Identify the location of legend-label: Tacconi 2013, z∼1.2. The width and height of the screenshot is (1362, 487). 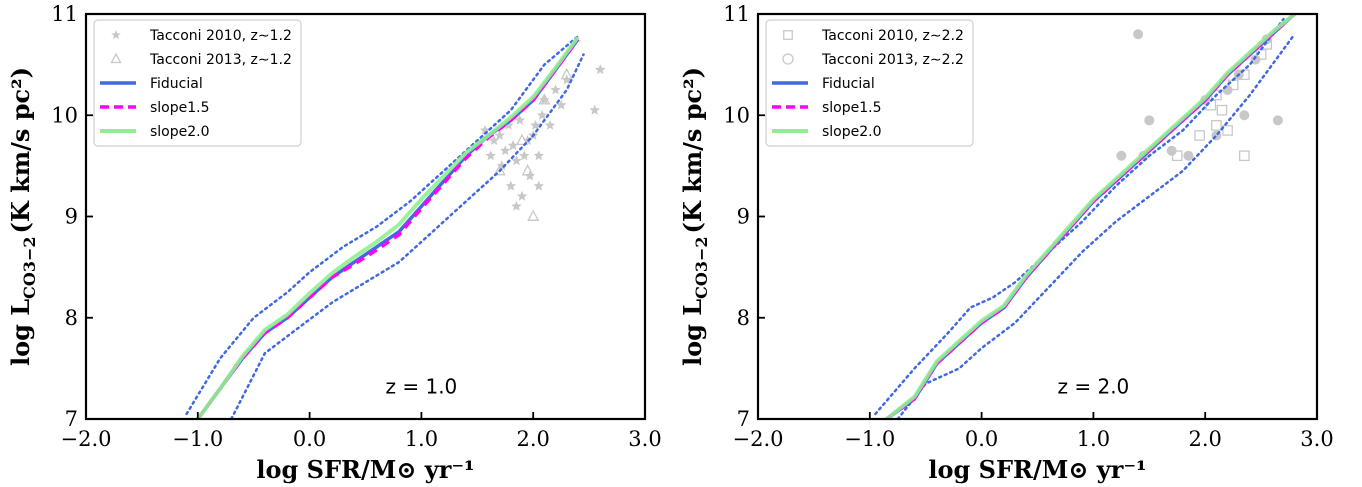
(220, 60).